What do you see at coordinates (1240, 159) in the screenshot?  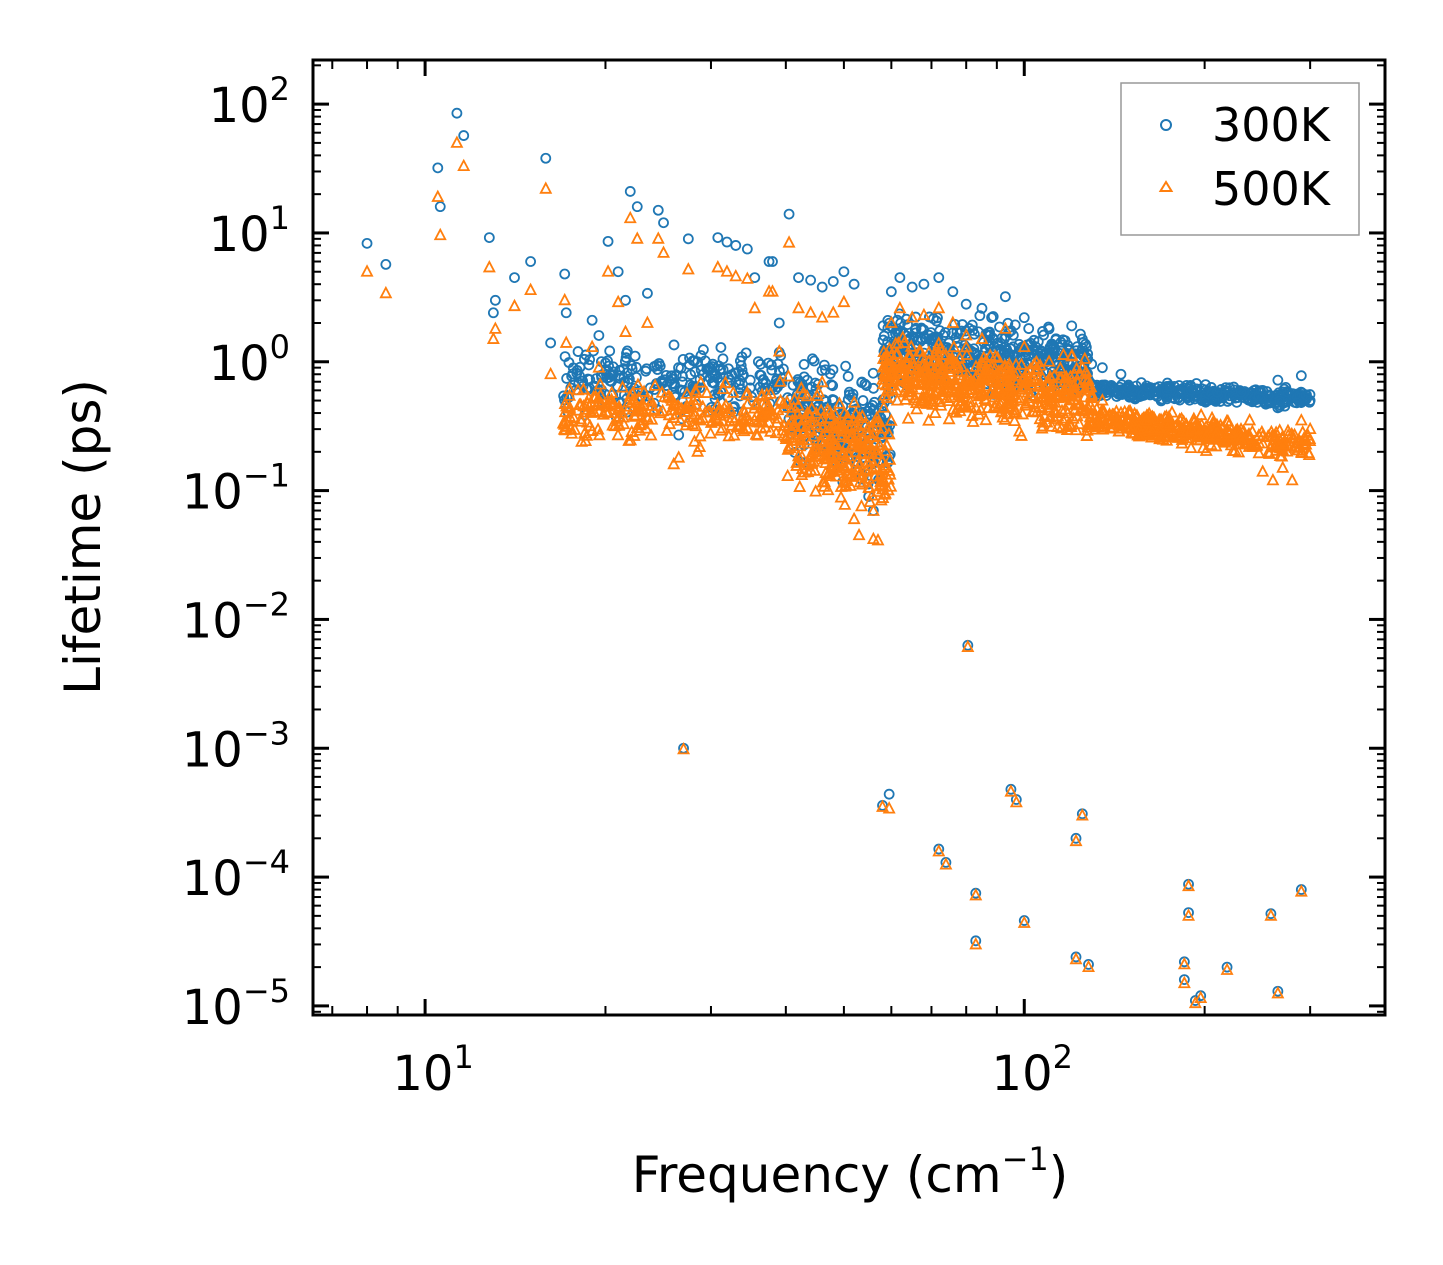 I see `legend: 300K 500K` at bounding box center [1240, 159].